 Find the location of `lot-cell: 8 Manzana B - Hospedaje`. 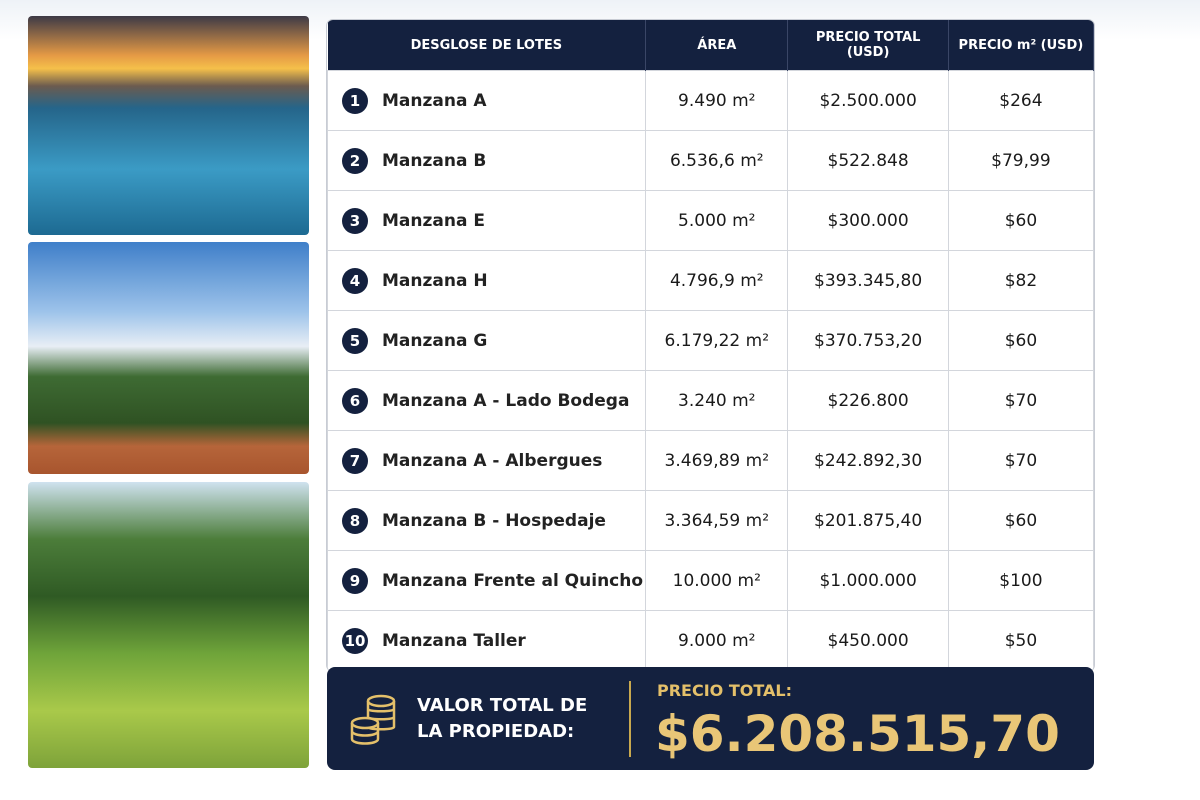

lot-cell: 8 Manzana B - Hospedaje is located at coordinates (487, 520).